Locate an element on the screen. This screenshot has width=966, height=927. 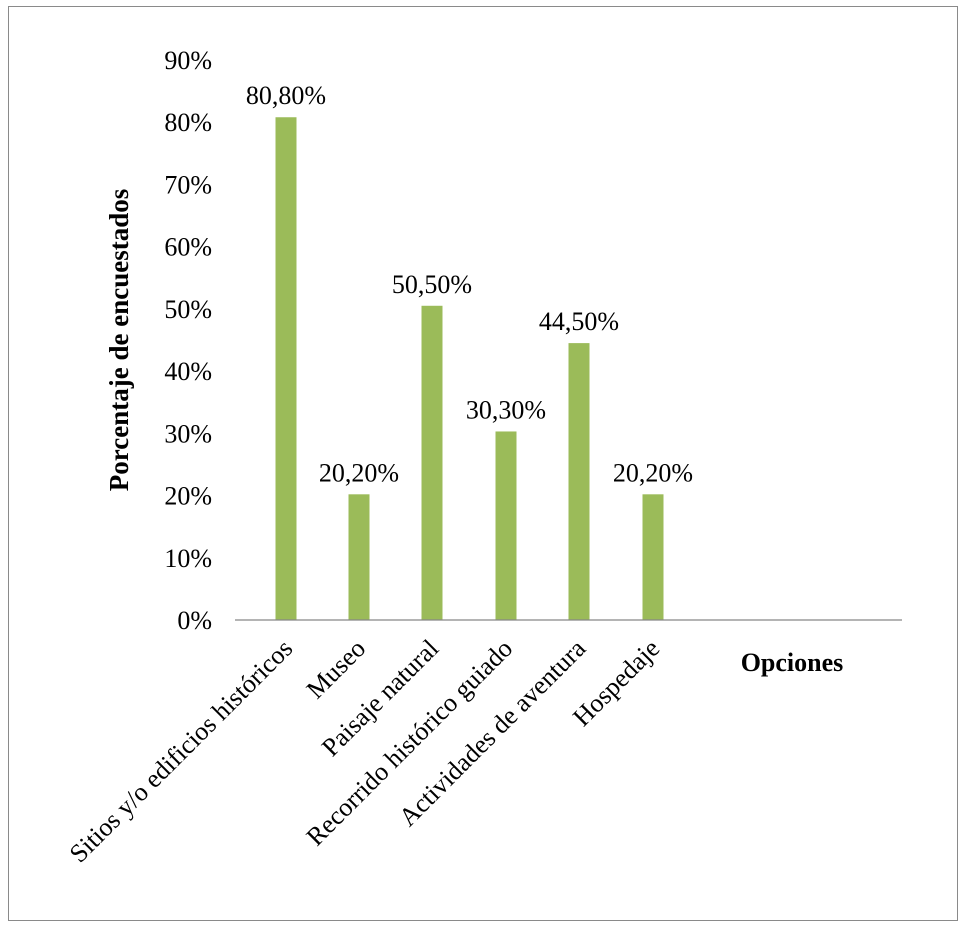
data-label: 30,30% is located at coordinates (506, 409).